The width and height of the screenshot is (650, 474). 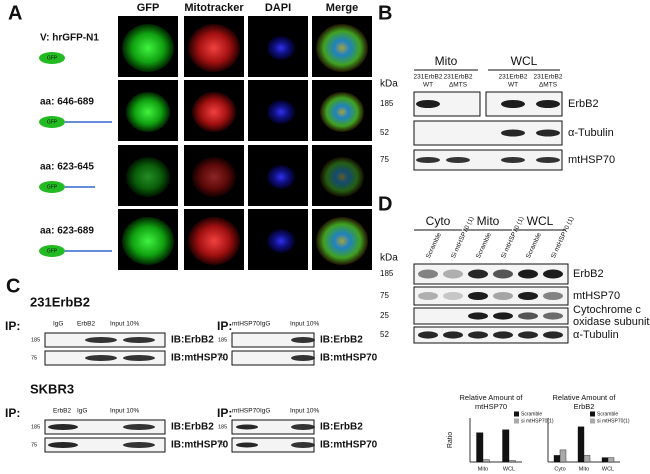 I want to click on ib-label: IB:ErbB2, so click(x=341, y=427).